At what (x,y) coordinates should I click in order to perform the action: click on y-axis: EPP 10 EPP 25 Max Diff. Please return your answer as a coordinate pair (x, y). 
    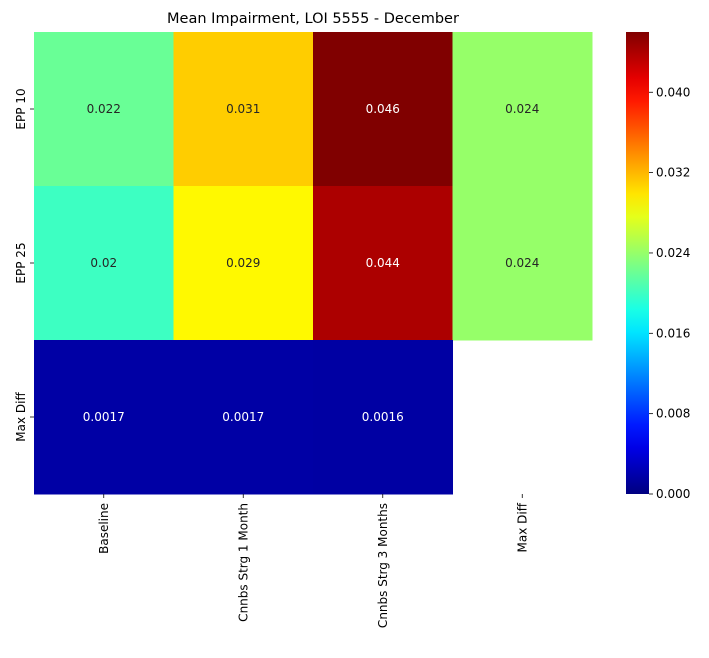
    Looking at the image, I should click on (24, 265).